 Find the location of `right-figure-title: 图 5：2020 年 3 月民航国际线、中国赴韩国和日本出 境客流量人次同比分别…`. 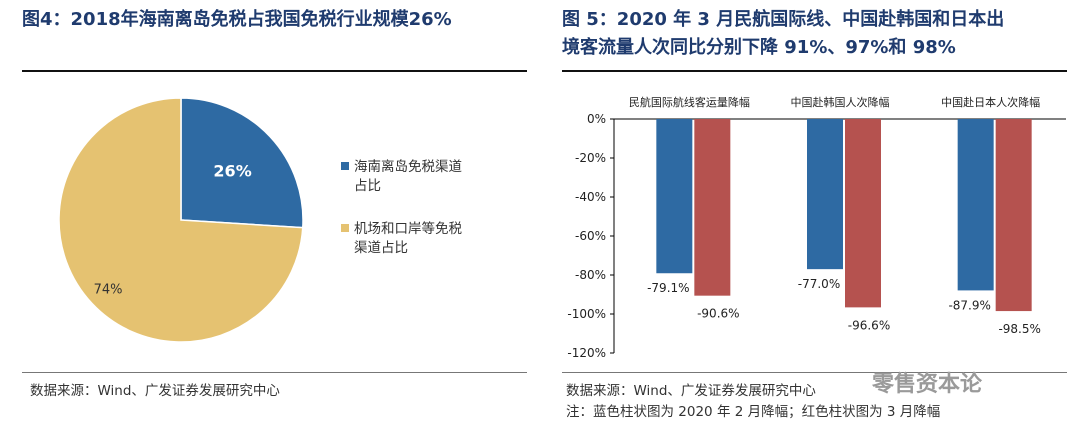

right-figure-title: 图 5：2020 年 3 月民航国际线、中国赴韩国和日本出 境客流量人次同比分别… is located at coordinates (814, 34).